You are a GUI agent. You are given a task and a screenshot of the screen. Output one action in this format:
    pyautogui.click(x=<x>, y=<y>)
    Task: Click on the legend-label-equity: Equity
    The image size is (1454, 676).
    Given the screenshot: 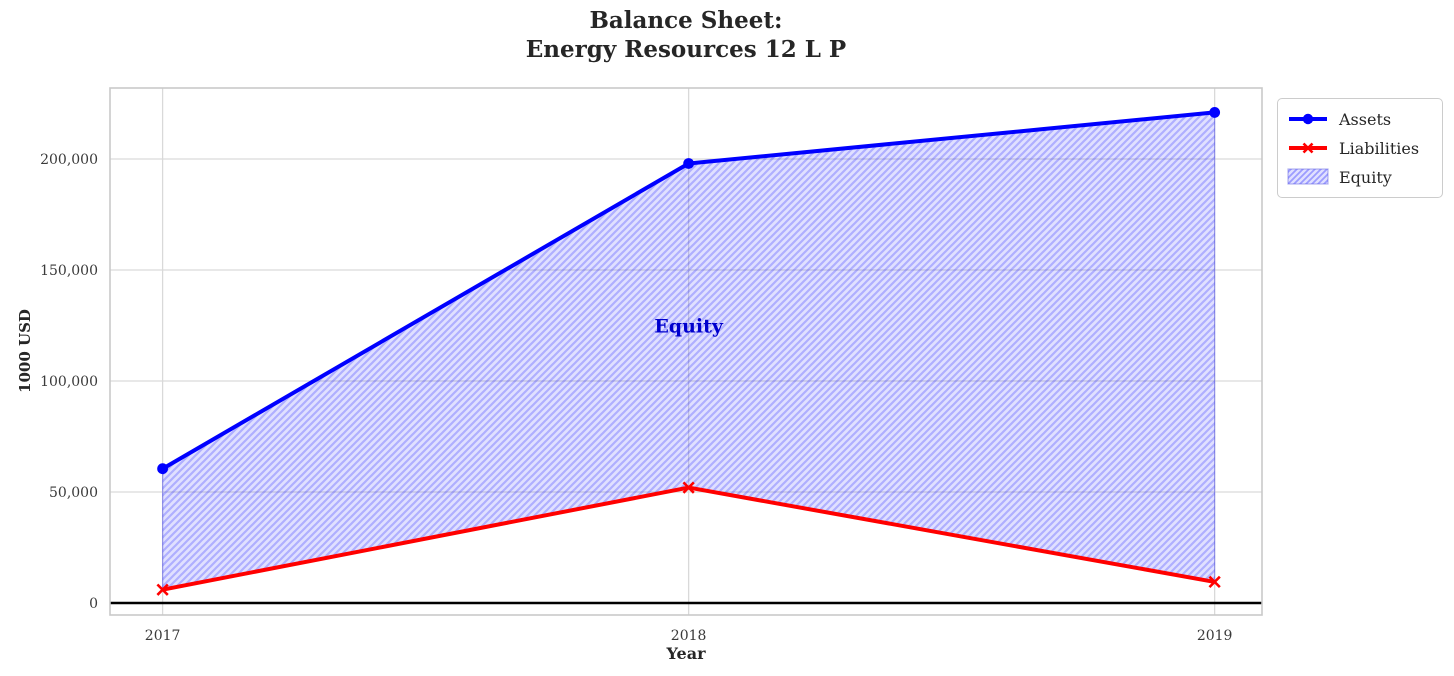 What is the action you would take?
    pyautogui.click(x=1365, y=177)
    